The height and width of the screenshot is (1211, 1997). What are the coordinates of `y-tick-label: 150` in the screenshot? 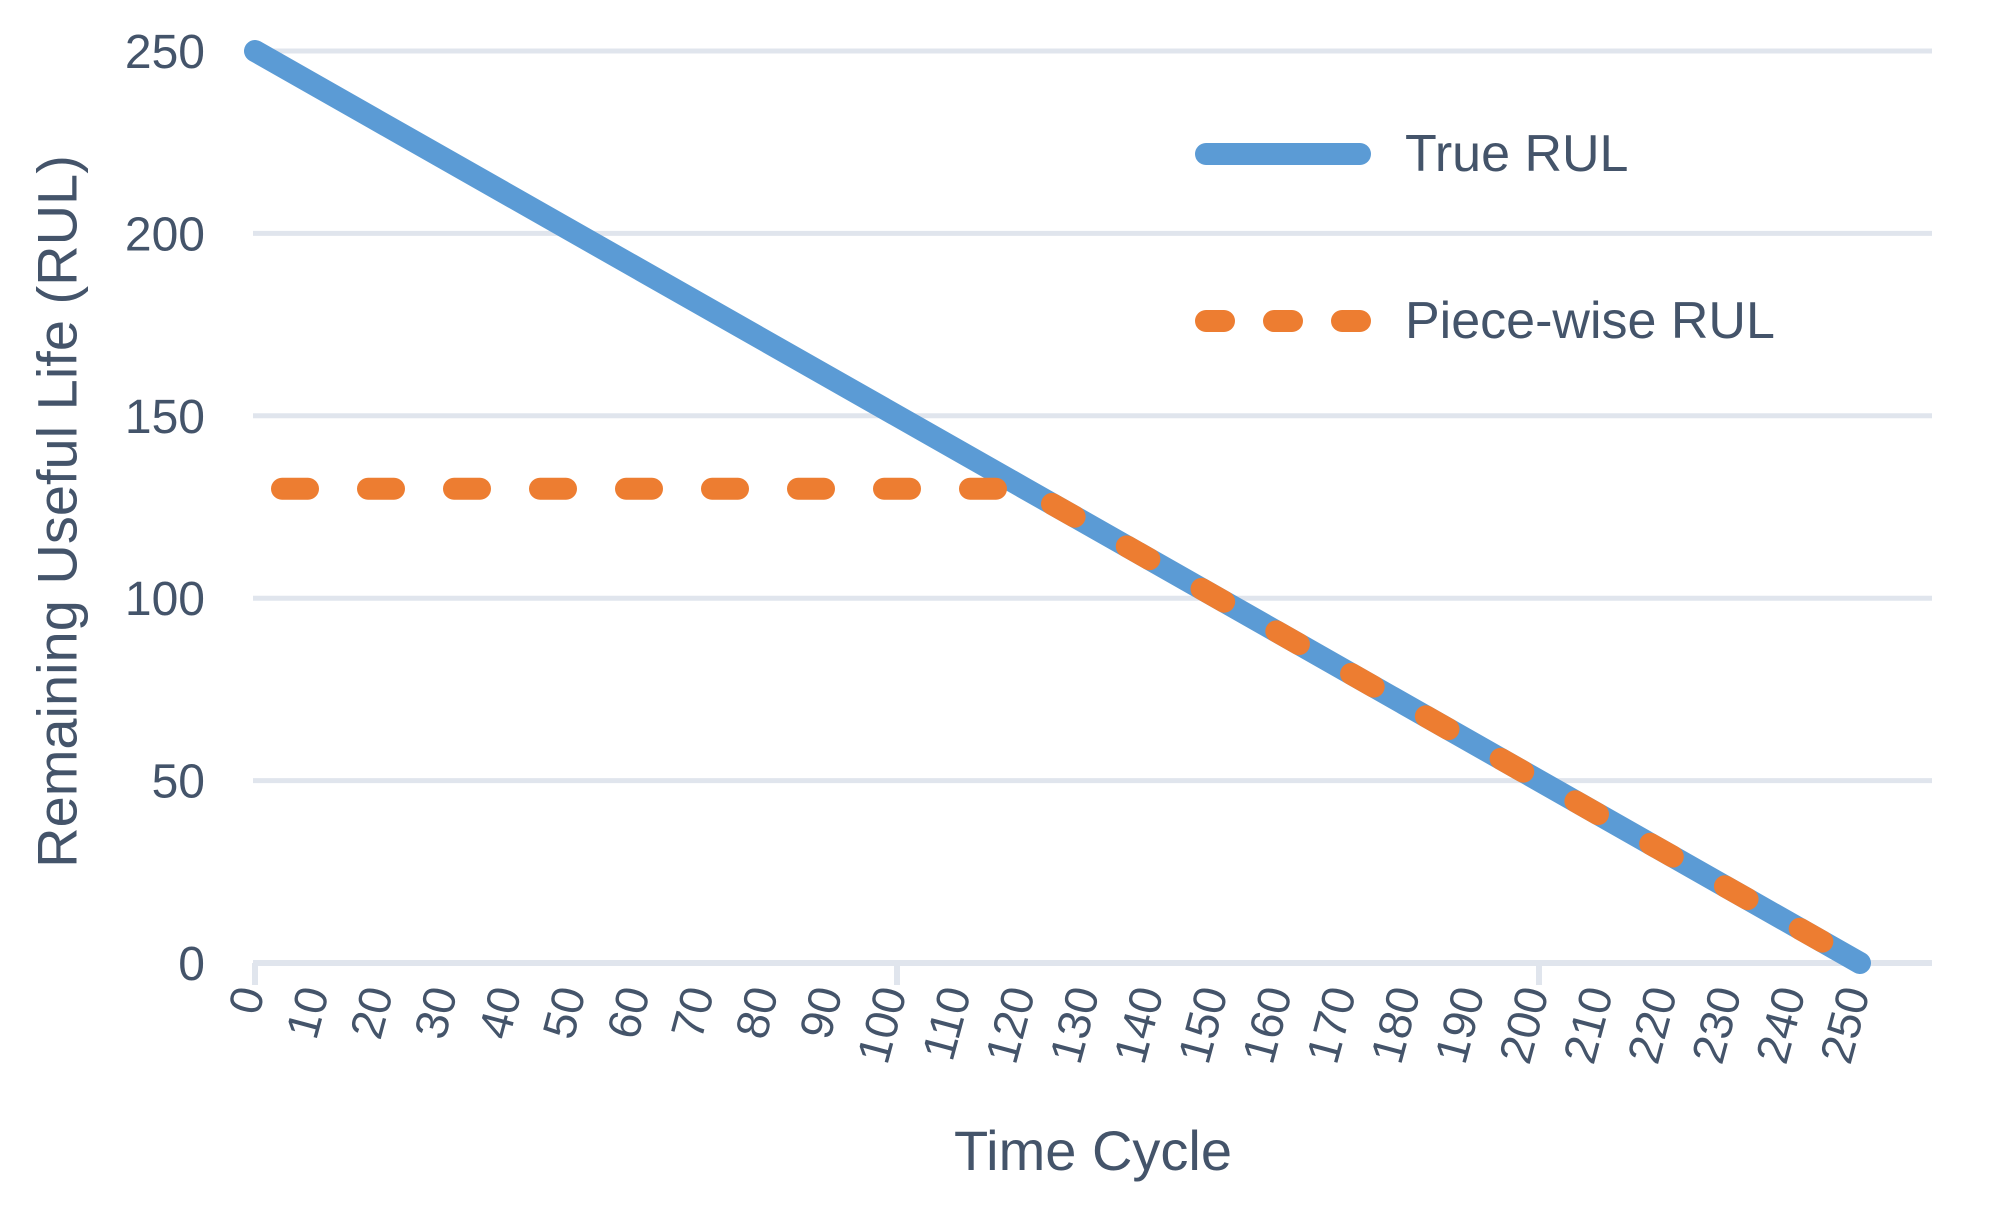 It's located at (165, 417).